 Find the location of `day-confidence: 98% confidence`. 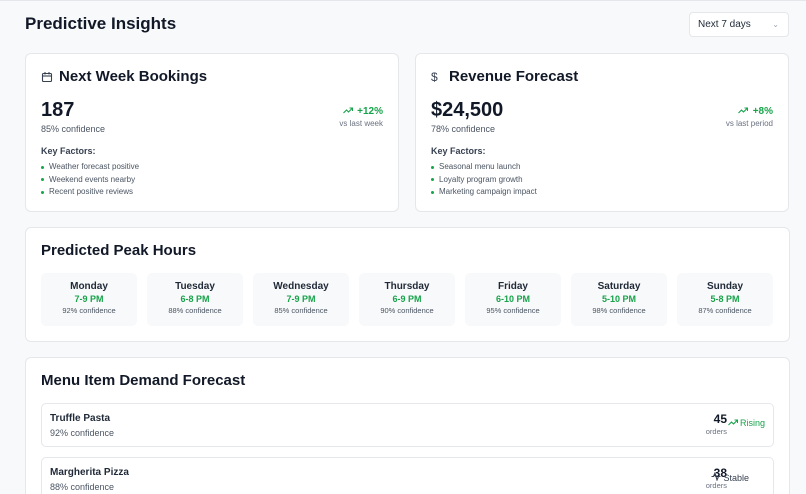

day-confidence: 98% confidence is located at coordinates (619, 310).